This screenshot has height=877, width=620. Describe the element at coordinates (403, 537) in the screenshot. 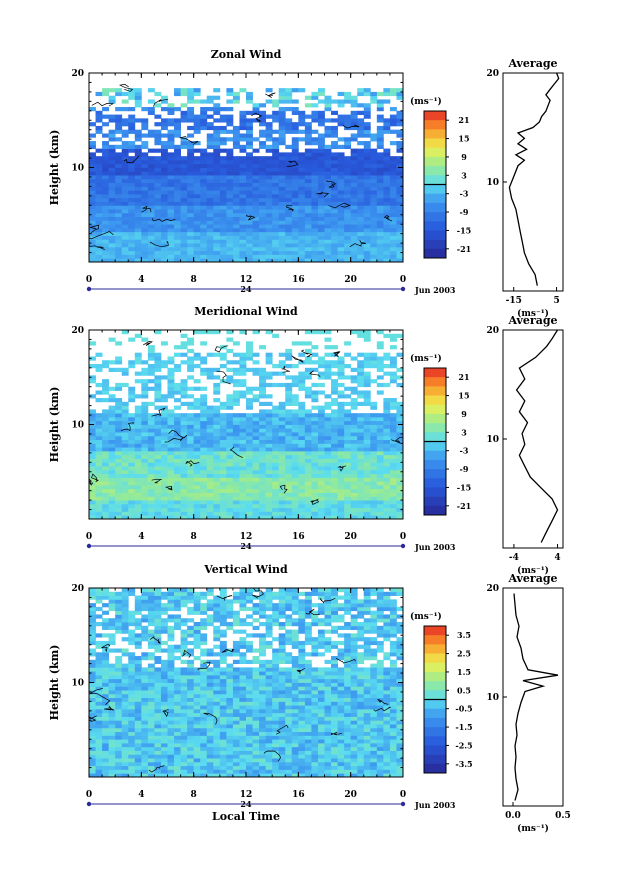

I see `x-tick-label: 0` at that location.